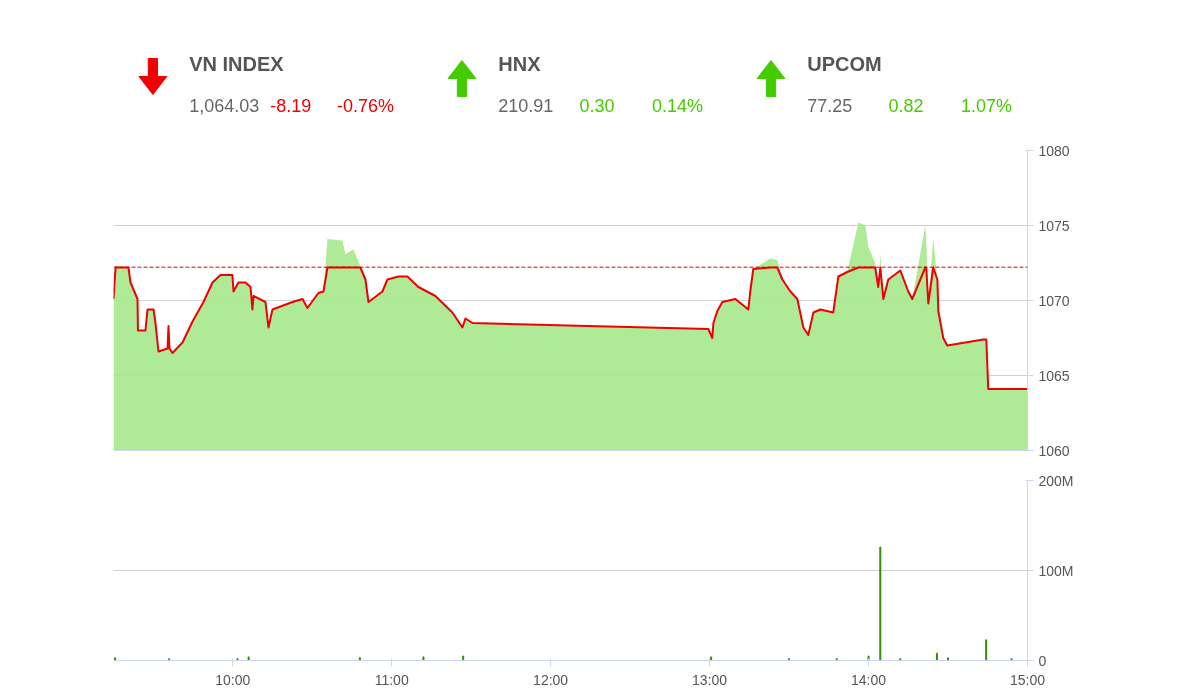 The height and width of the screenshot is (698, 1183). What do you see at coordinates (830, 106) in the screenshot?
I see `text: 77.25` at bounding box center [830, 106].